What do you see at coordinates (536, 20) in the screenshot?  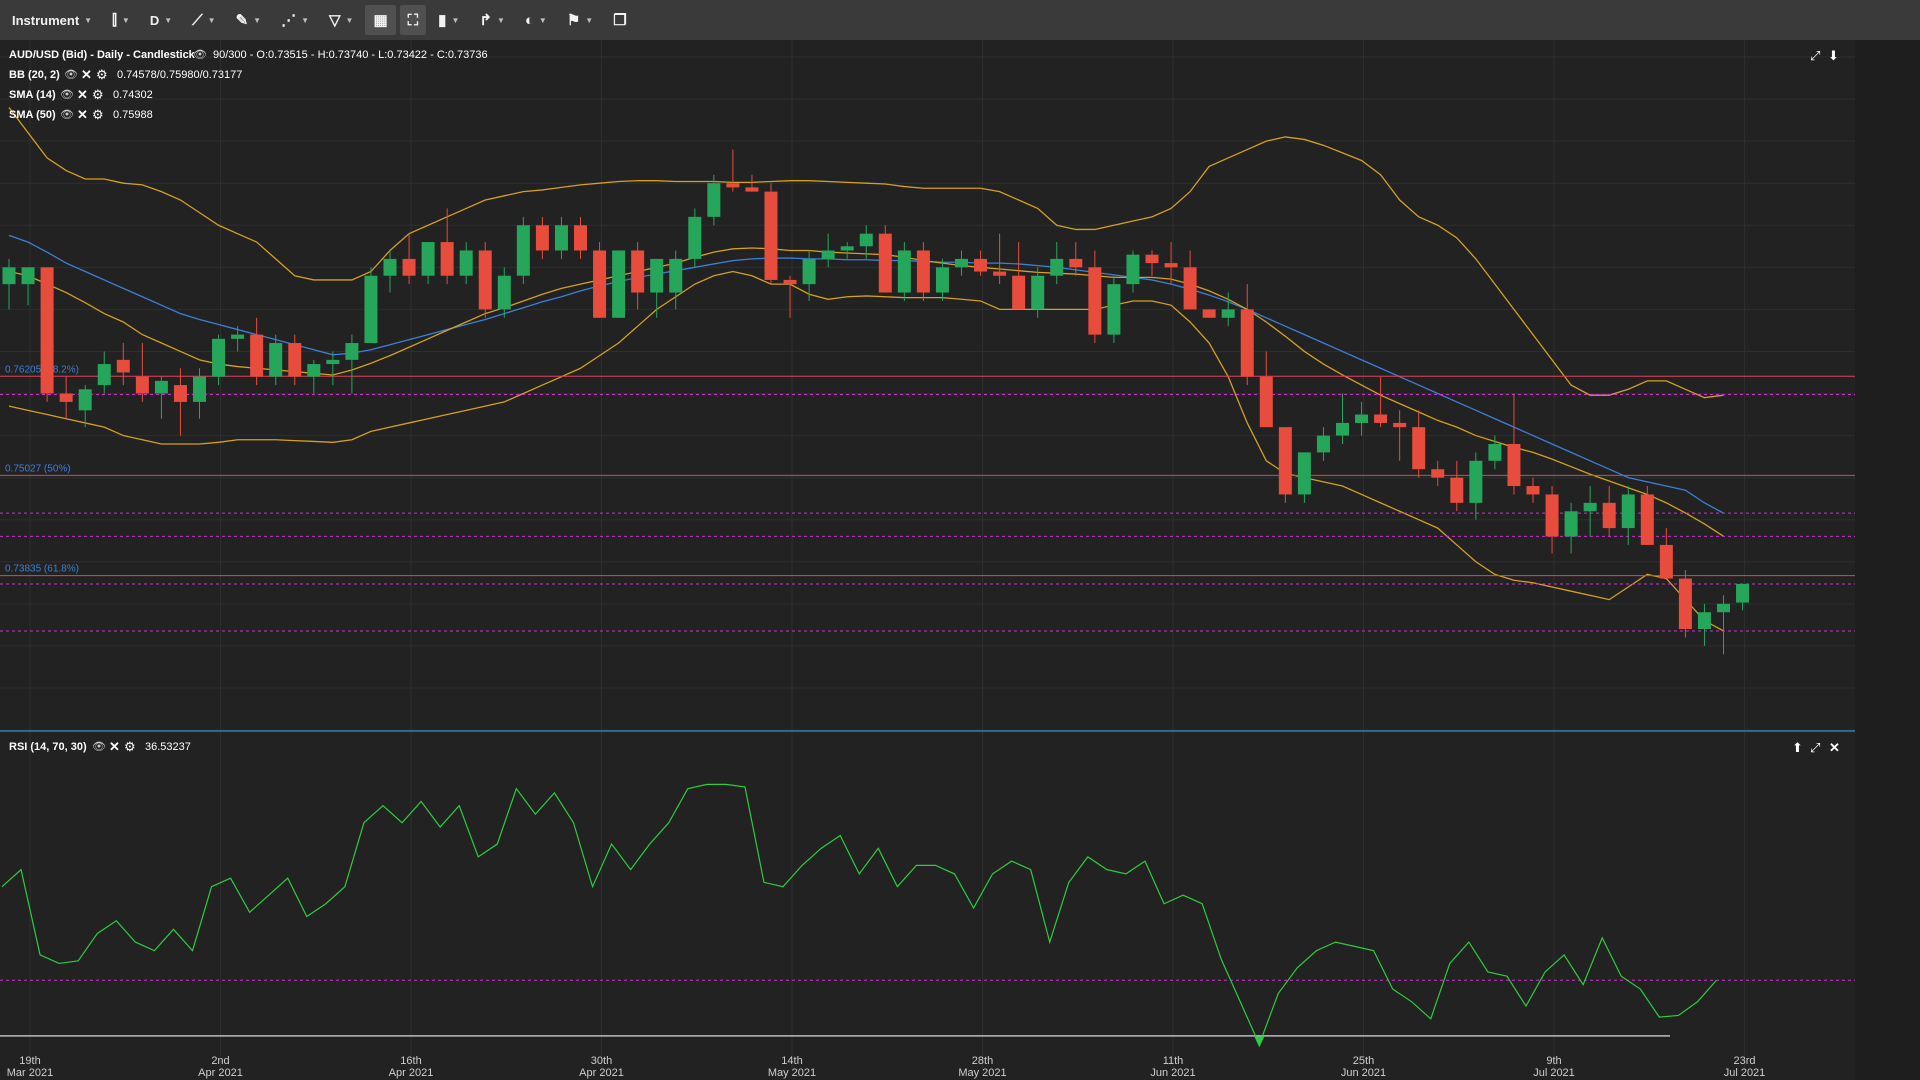 I see `theme-menu: ◐ ▼` at bounding box center [536, 20].